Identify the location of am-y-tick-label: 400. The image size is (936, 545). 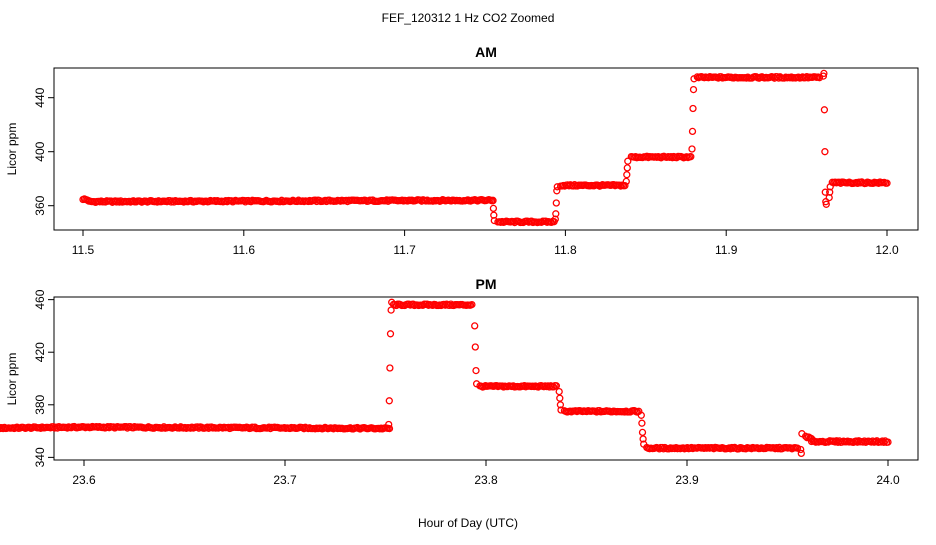
(40, 151).